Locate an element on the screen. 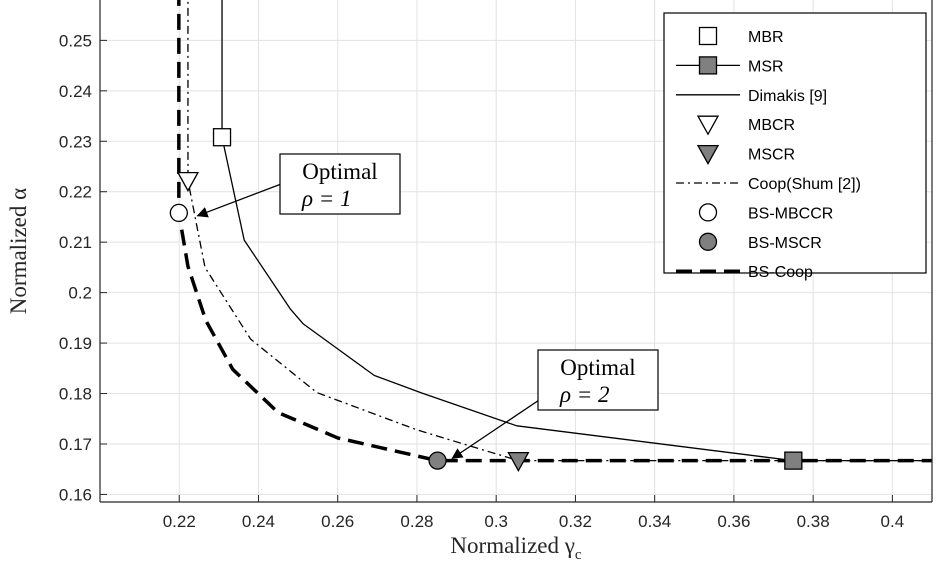 The height and width of the screenshot is (573, 946). y-tick-label: 0.16 is located at coordinates (75, 494).